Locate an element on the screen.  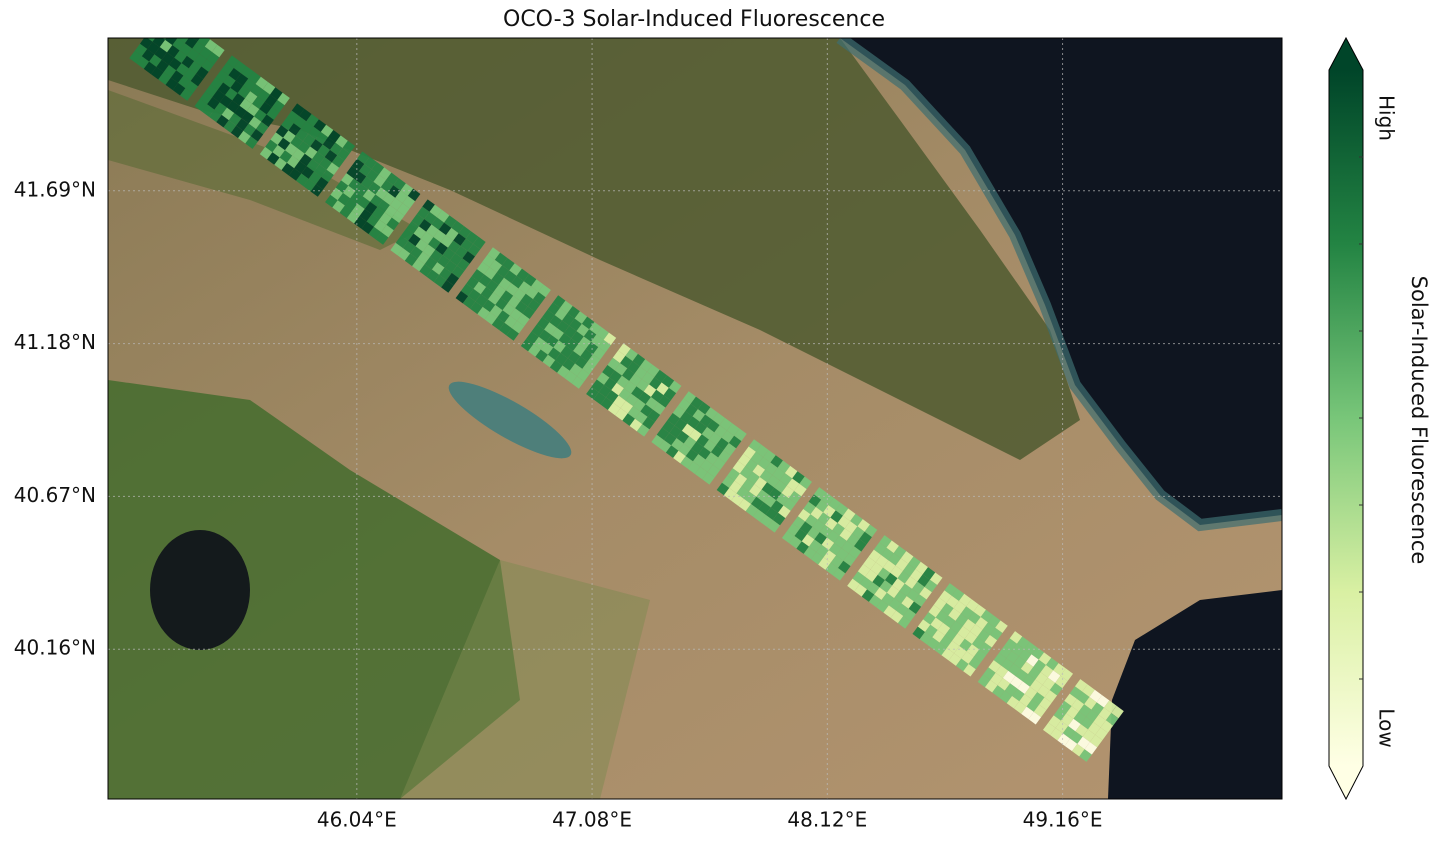
y-tick-label: 41.69°N is located at coordinates (55, 189).